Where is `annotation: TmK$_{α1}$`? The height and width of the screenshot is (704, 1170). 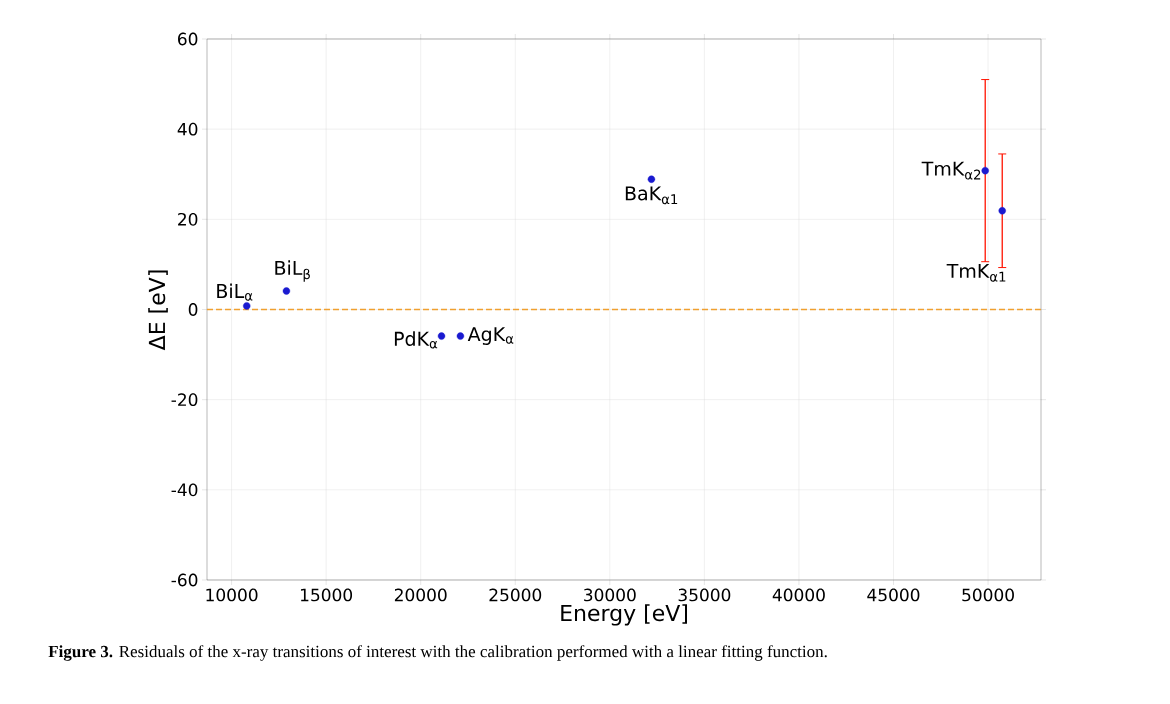
annotation: TmK$_{α1}$ is located at coordinates (976, 272).